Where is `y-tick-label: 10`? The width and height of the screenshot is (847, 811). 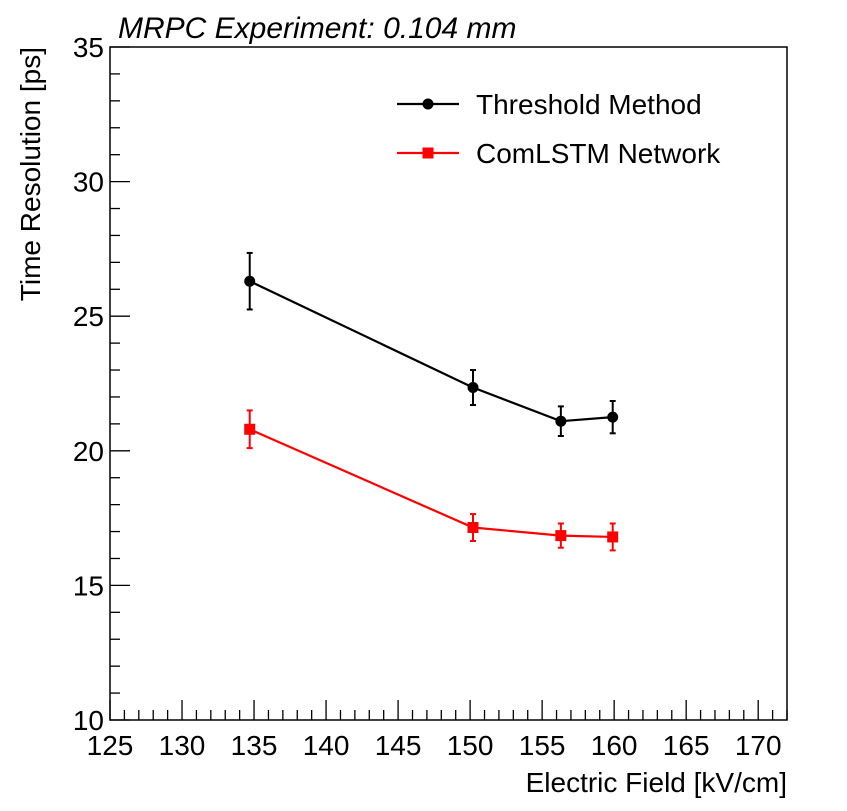 y-tick-label: 10 is located at coordinates (88, 720).